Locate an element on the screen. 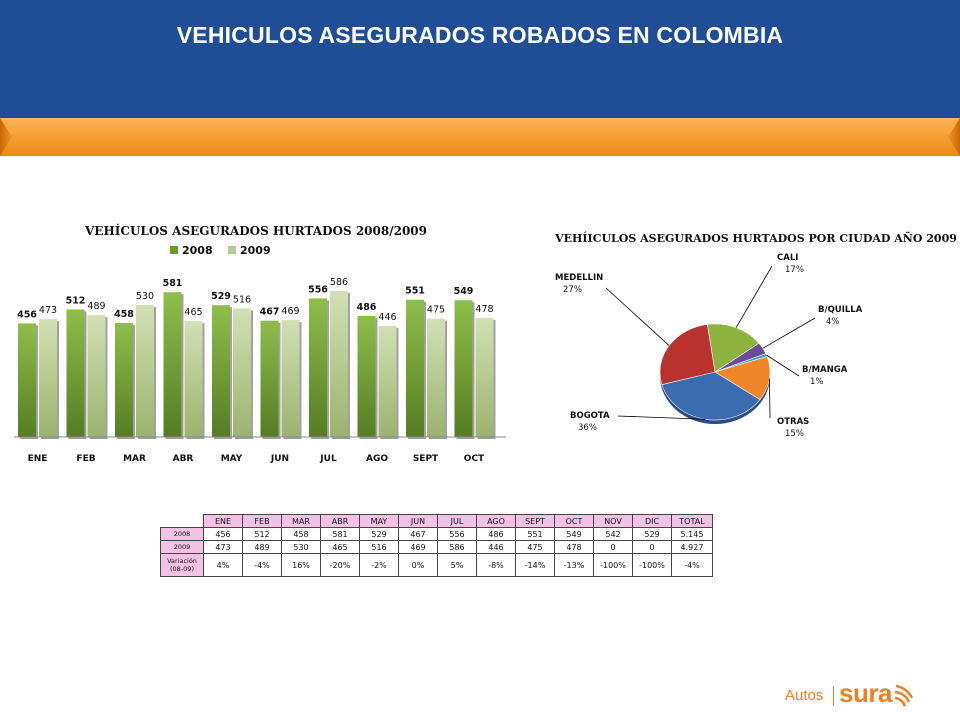 Image resolution: width=960 pixels, height=720 pixels. table-header-cell: ABR is located at coordinates (340, 521).